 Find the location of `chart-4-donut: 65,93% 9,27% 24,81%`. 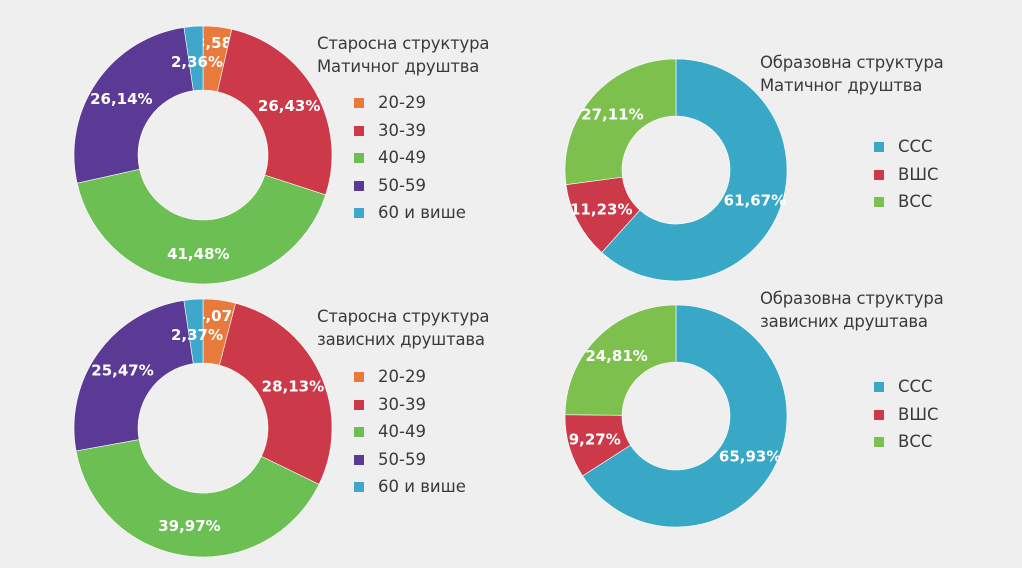

chart-4-donut: 65,93% 9,27% 24,81% is located at coordinates (676, 416).